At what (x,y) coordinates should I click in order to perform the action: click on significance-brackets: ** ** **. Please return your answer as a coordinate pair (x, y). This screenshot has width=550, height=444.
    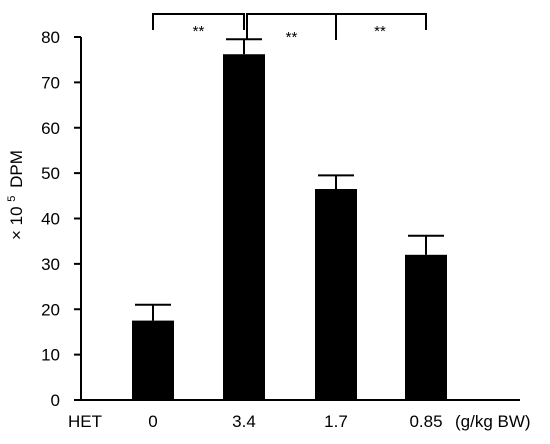
    Looking at the image, I should click on (289, 29).